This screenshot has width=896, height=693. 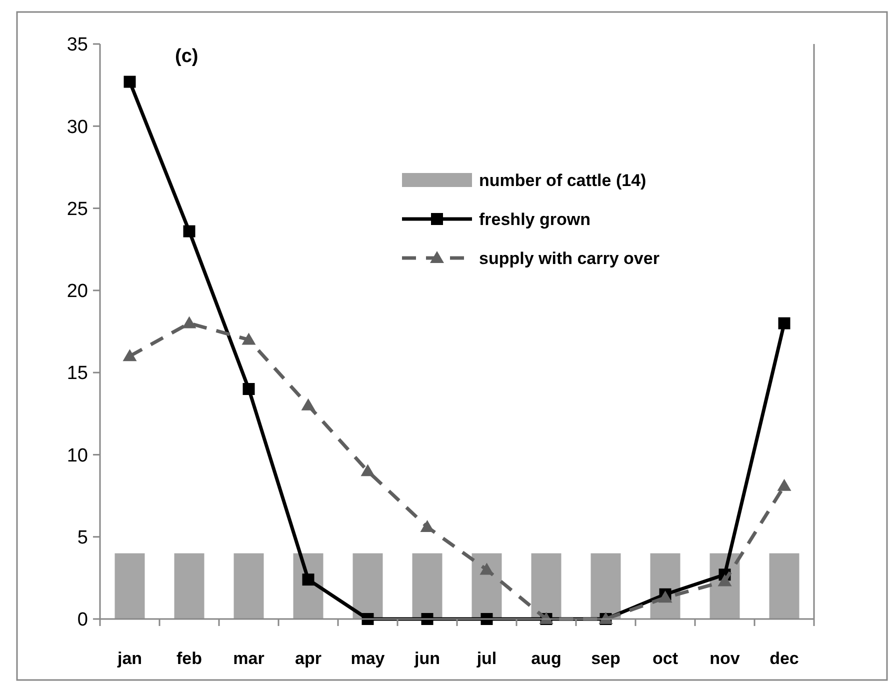 What do you see at coordinates (82, 538) in the screenshot?
I see `y-tick-label: 5` at bounding box center [82, 538].